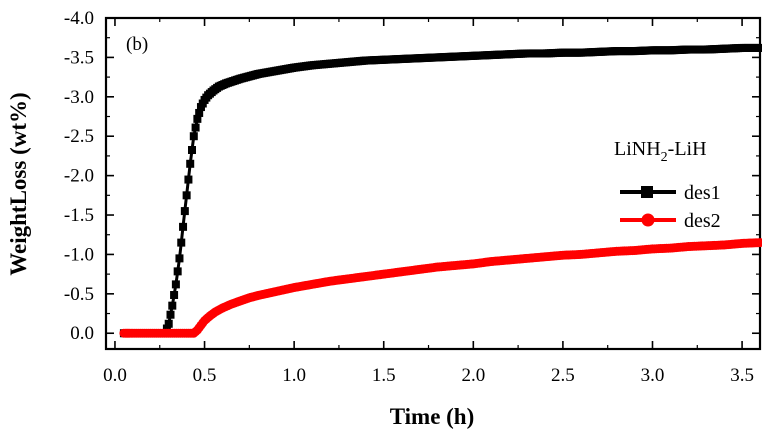  What do you see at coordinates (79, 97) in the screenshot?
I see `y-tick-label: -3.0` at bounding box center [79, 97].